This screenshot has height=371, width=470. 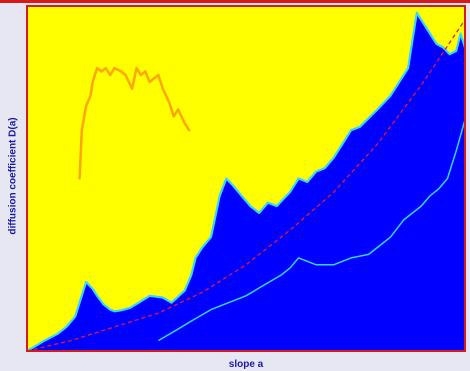 What do you see at coordinates (235, 1) in the screenshot?
I see `top-border` at bounding box center [235, 1].